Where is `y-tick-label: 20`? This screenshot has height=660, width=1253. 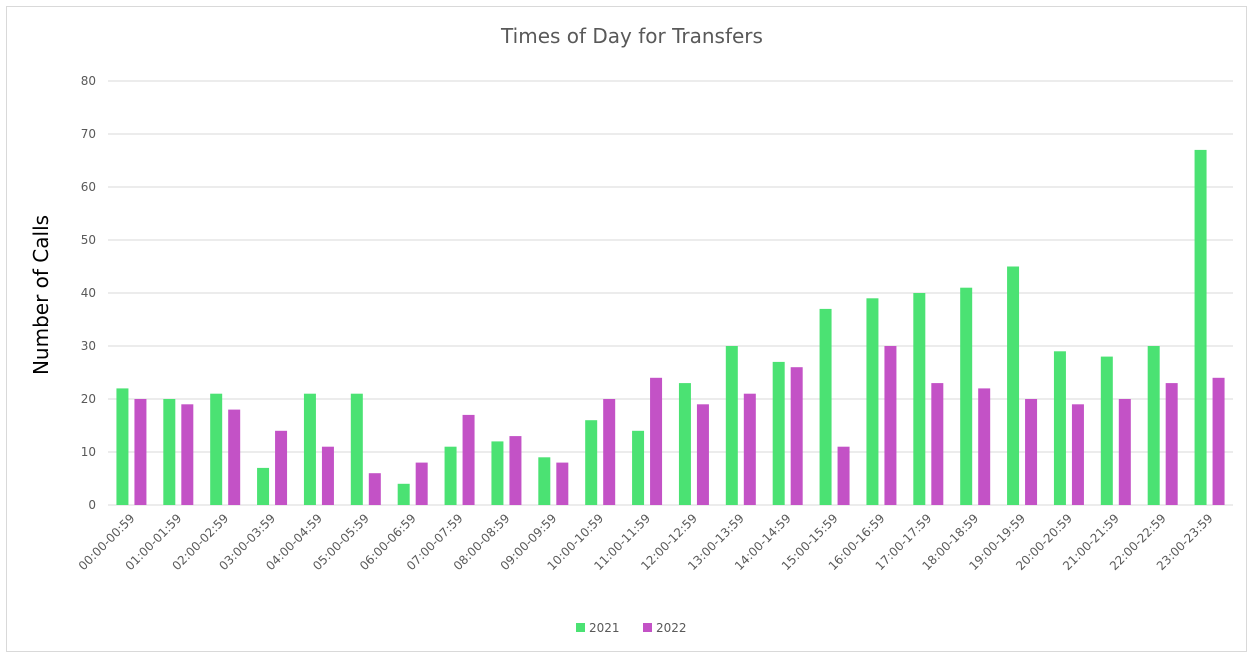 y-tick-label: 20 is located at coordinates (88, 399).